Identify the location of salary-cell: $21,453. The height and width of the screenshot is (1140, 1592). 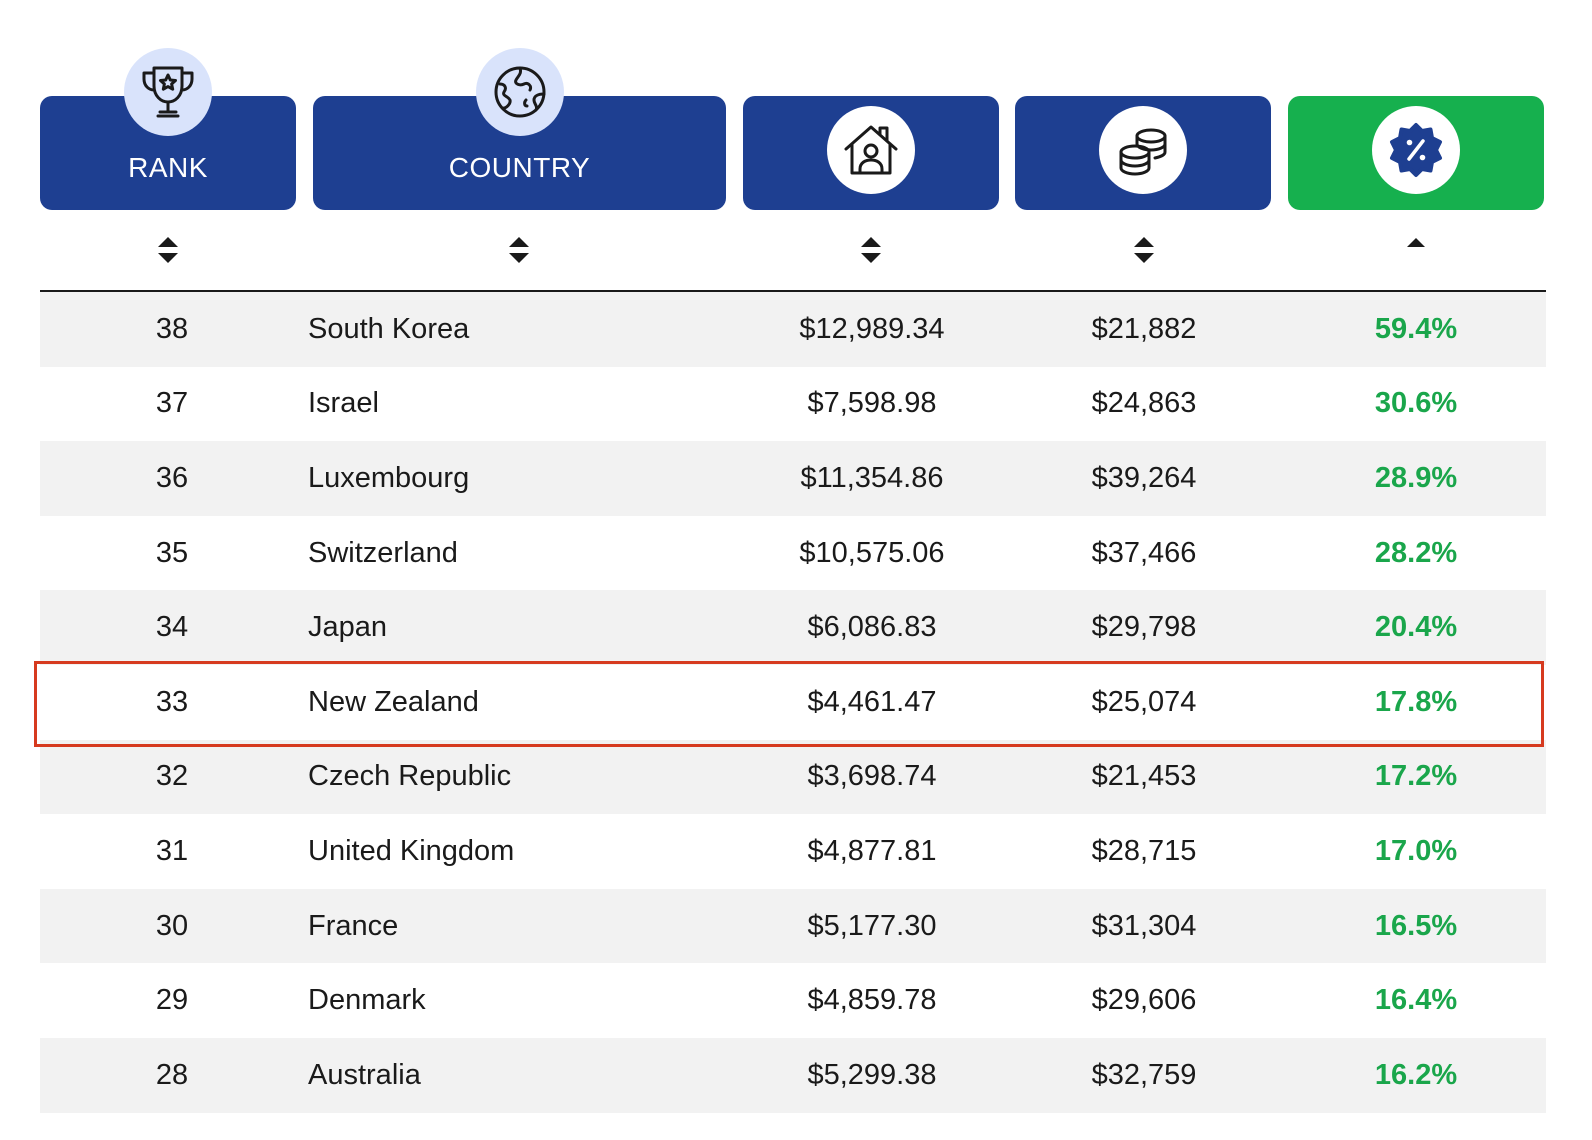
(1144, 776).